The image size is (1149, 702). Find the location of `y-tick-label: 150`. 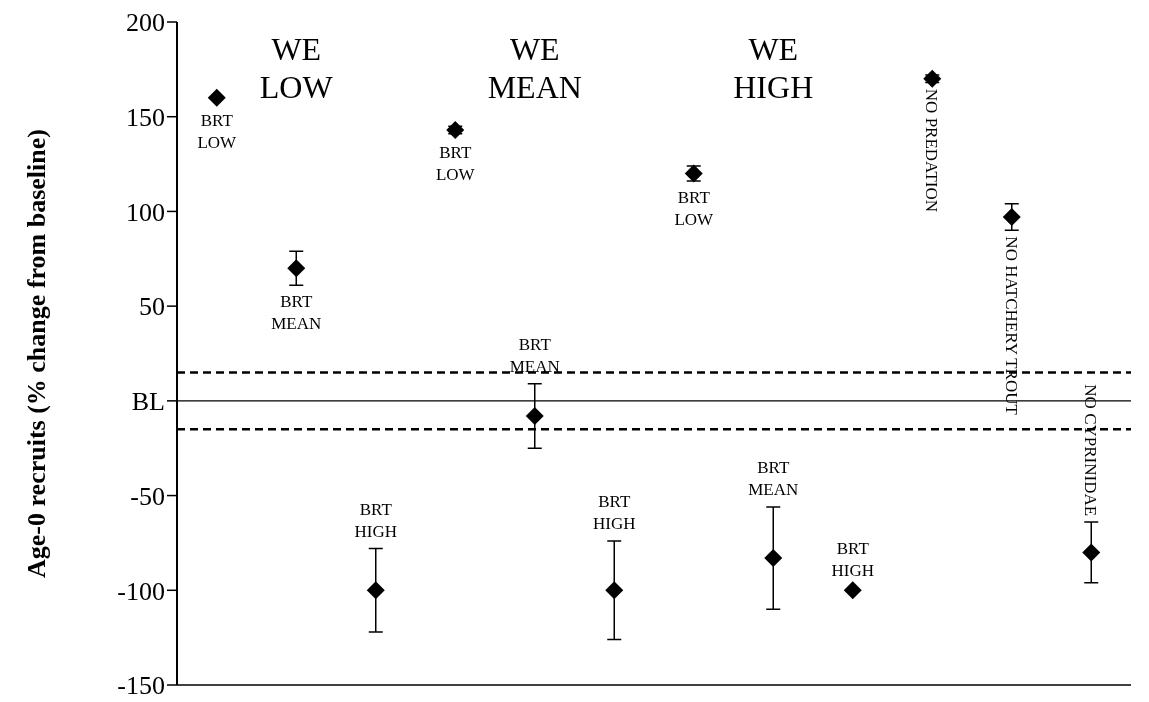

y-tick-label: 150 is located at coordinates (145, 117).